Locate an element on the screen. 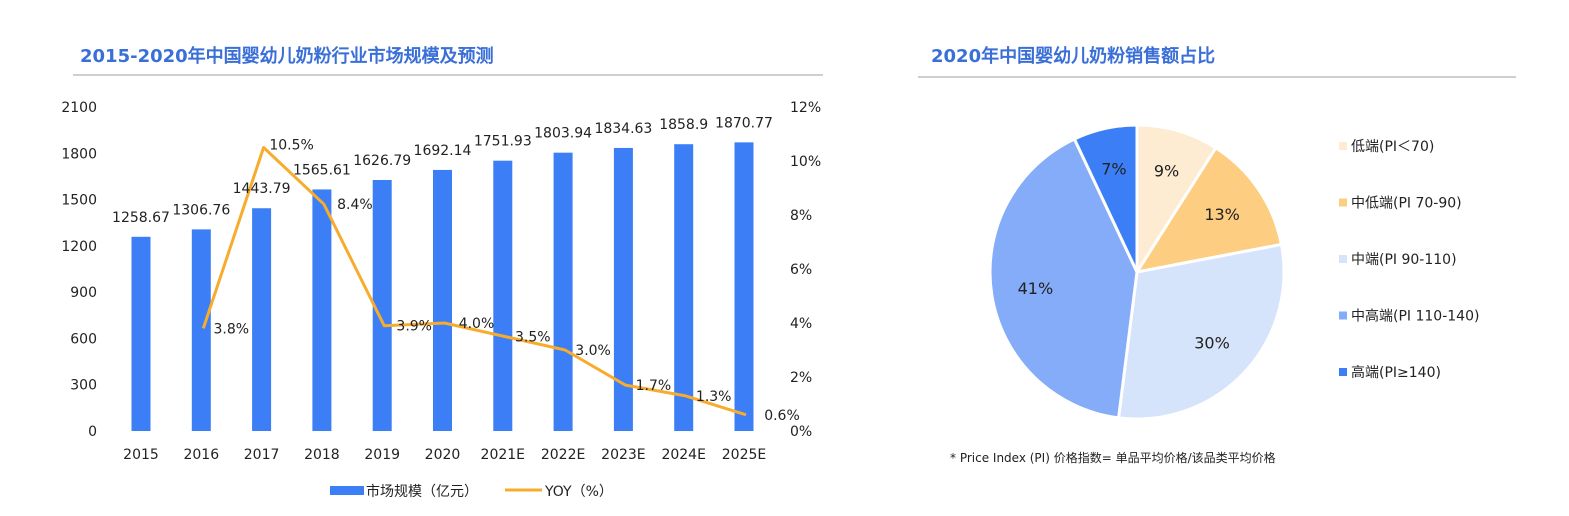 Image resolution: width=1569 pixels, height=516 pixels. pie-slice-label: 30% is located at coordinates (1212, 342).